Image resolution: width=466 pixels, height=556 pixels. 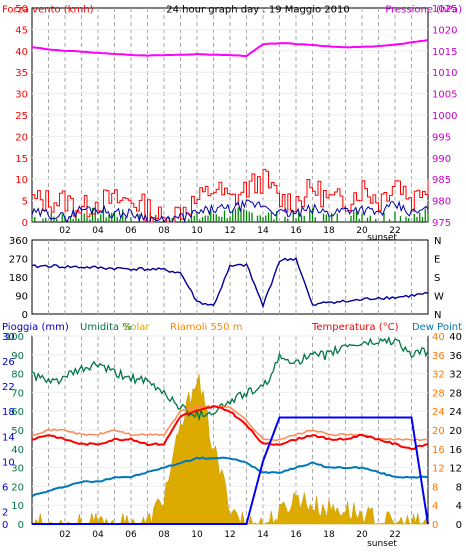 What do you see at coordinates (441, 180) in the screenshot?
I see `pressure-tick-label: 985` at bounding box center [441, 180].